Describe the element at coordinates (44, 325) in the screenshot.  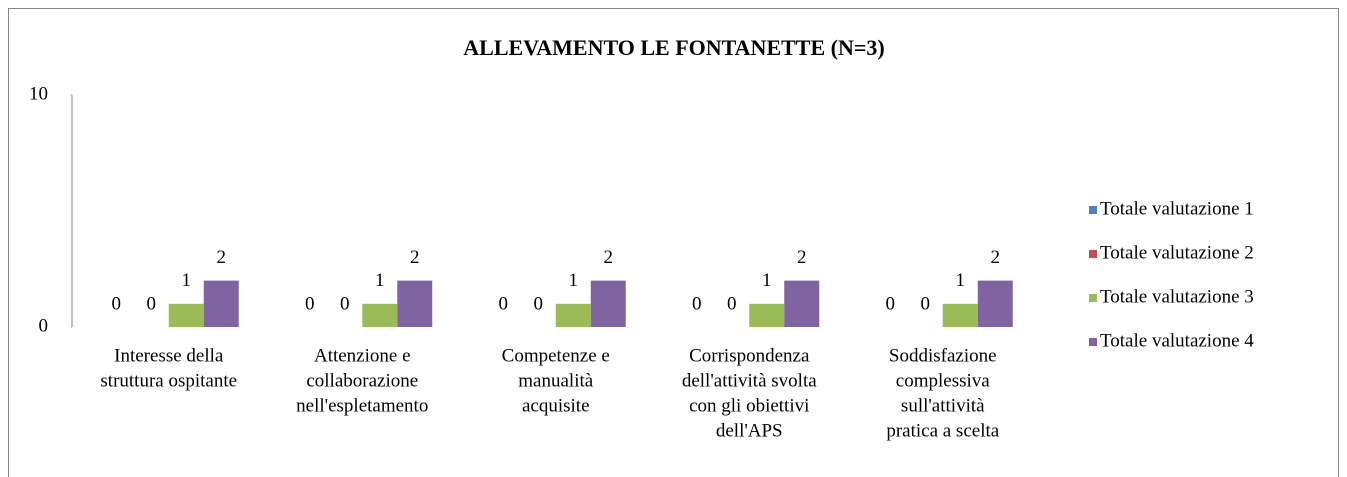
I see `y-tick-label: 0` at that location.